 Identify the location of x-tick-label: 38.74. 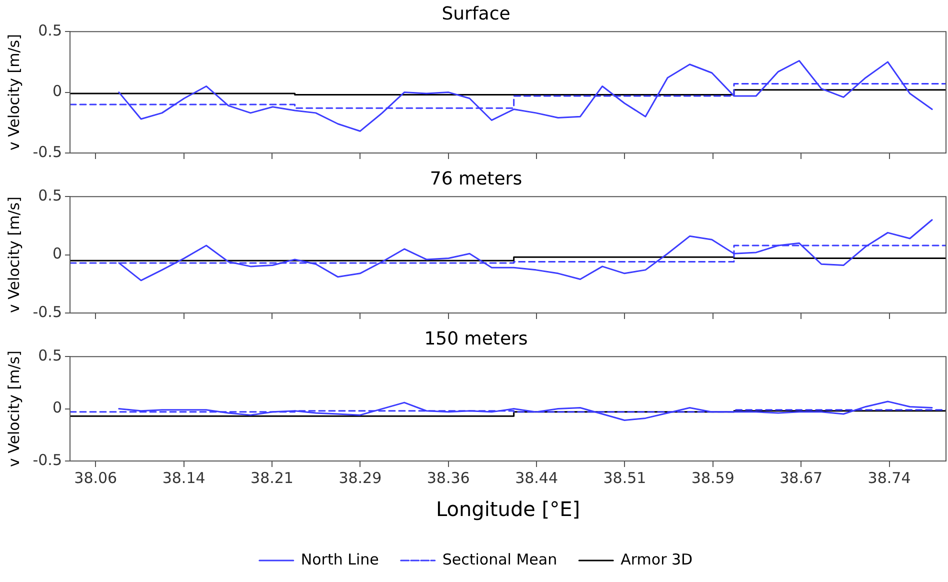
(889, 477).